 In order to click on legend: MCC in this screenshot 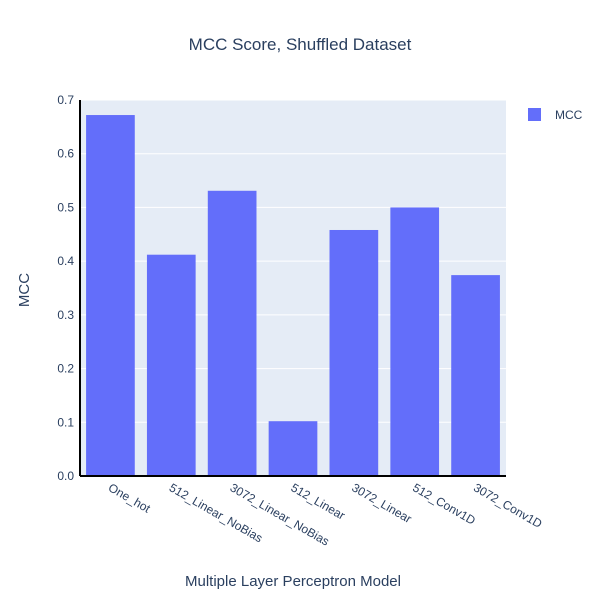, I will do `click(555, 115)`.